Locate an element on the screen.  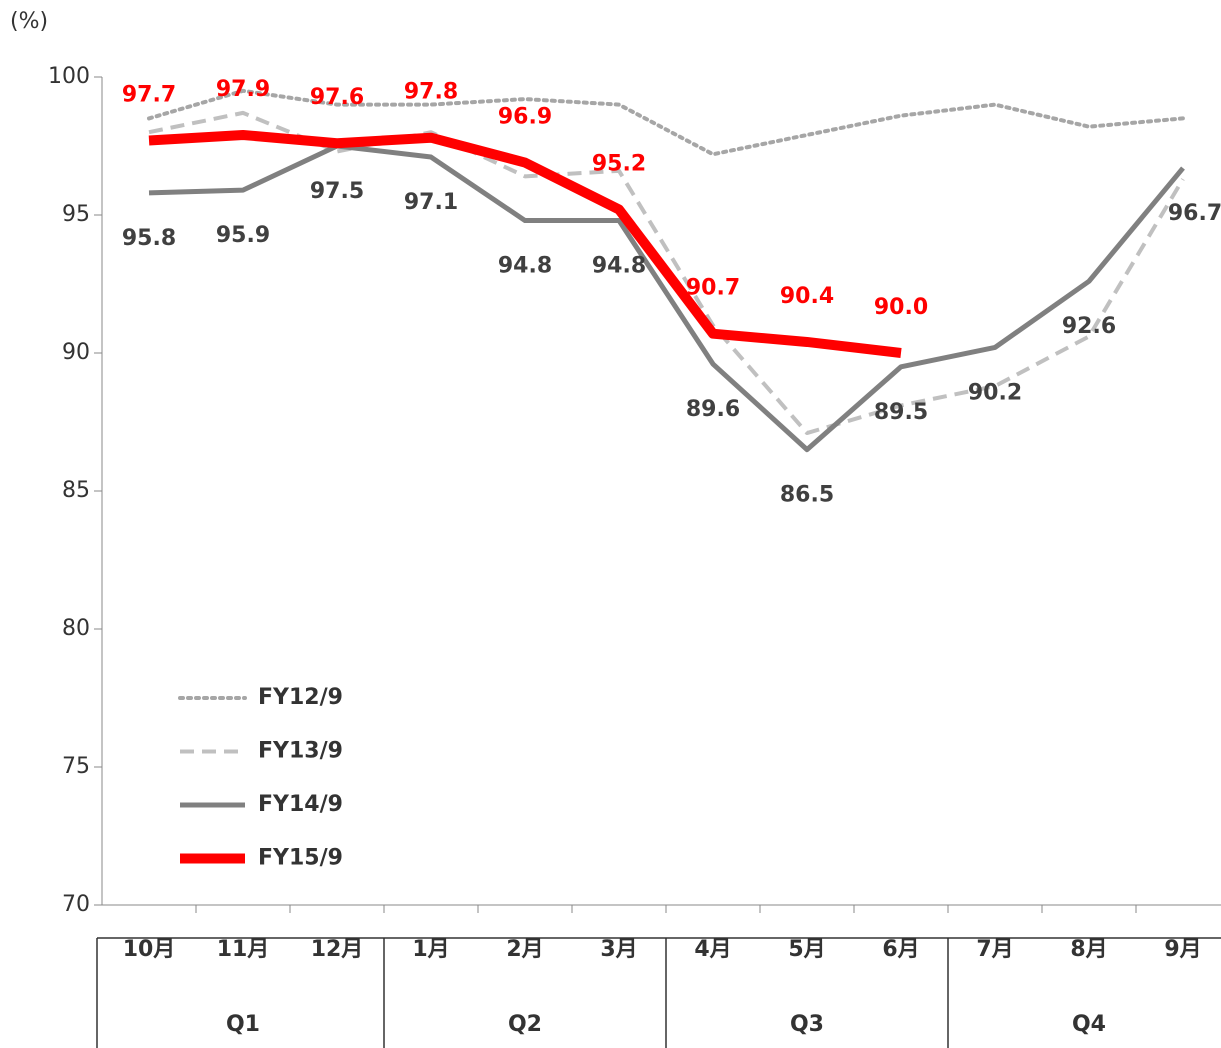
y-tick-label: 95 is located at coordinates (76, 214).